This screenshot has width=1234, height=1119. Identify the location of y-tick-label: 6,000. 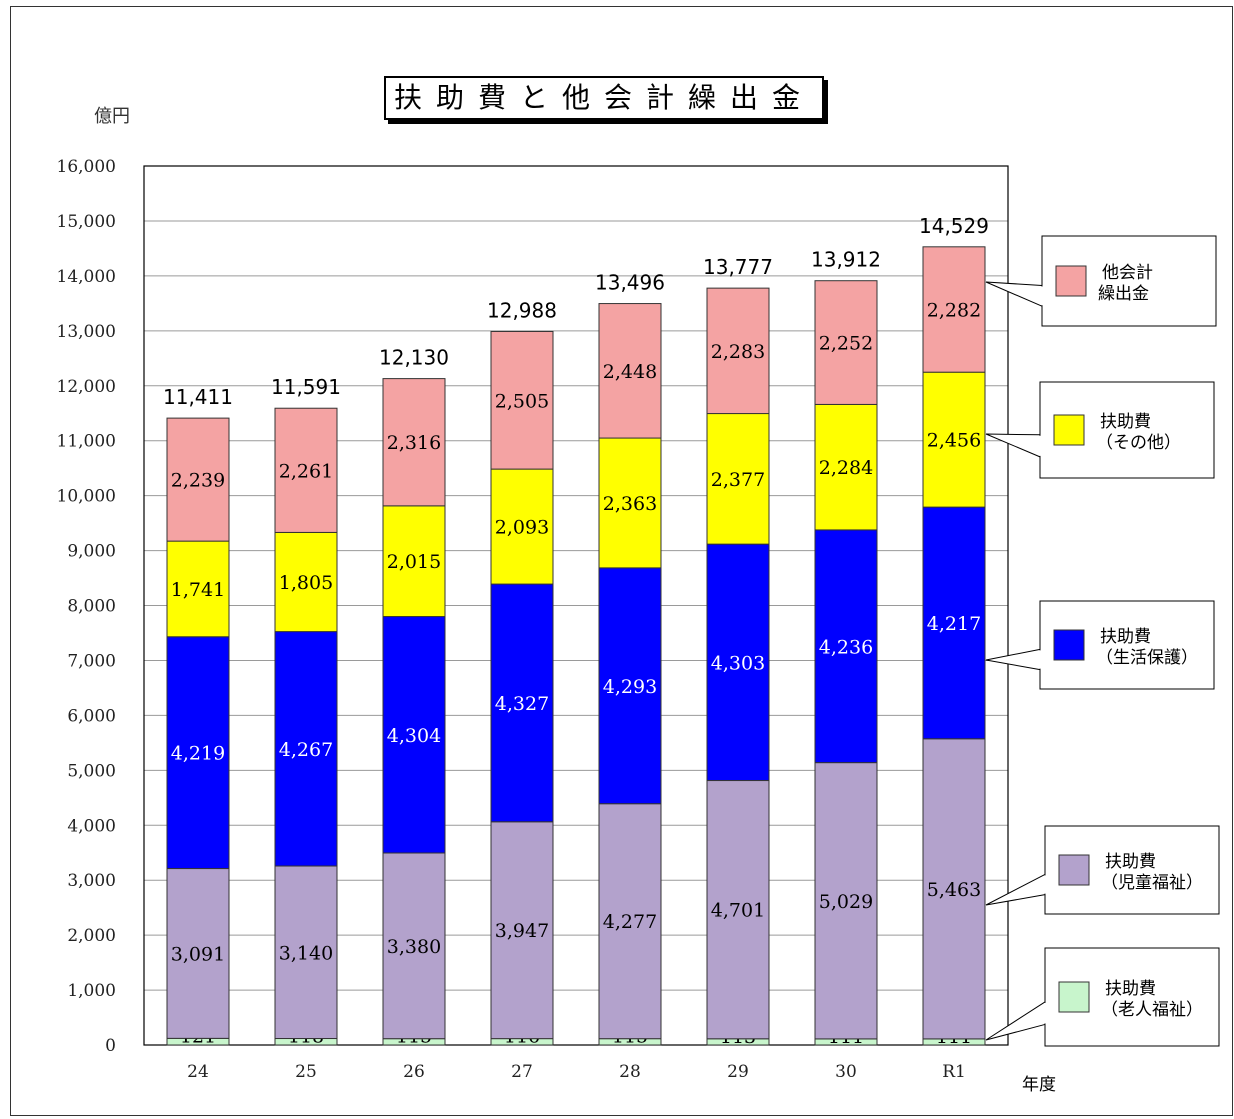
(91, 716).